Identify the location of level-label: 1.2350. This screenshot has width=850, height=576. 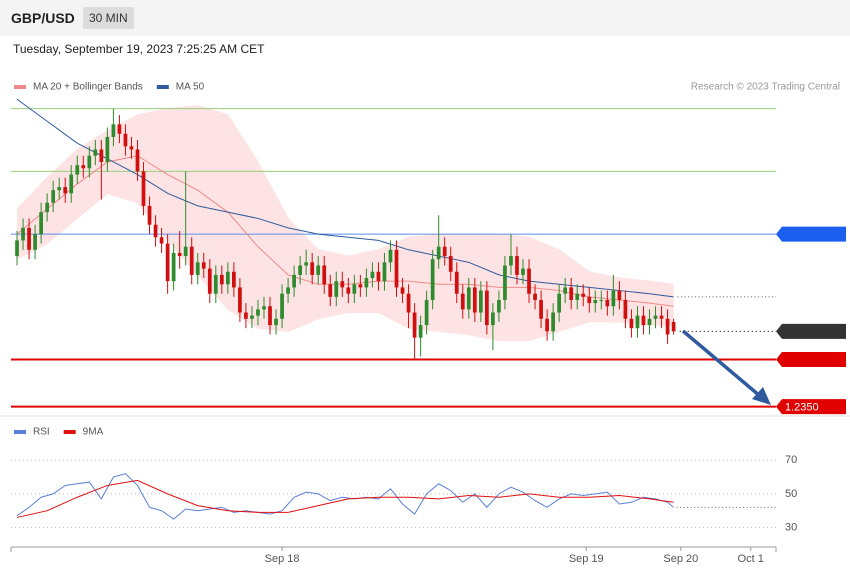
(802, 407).